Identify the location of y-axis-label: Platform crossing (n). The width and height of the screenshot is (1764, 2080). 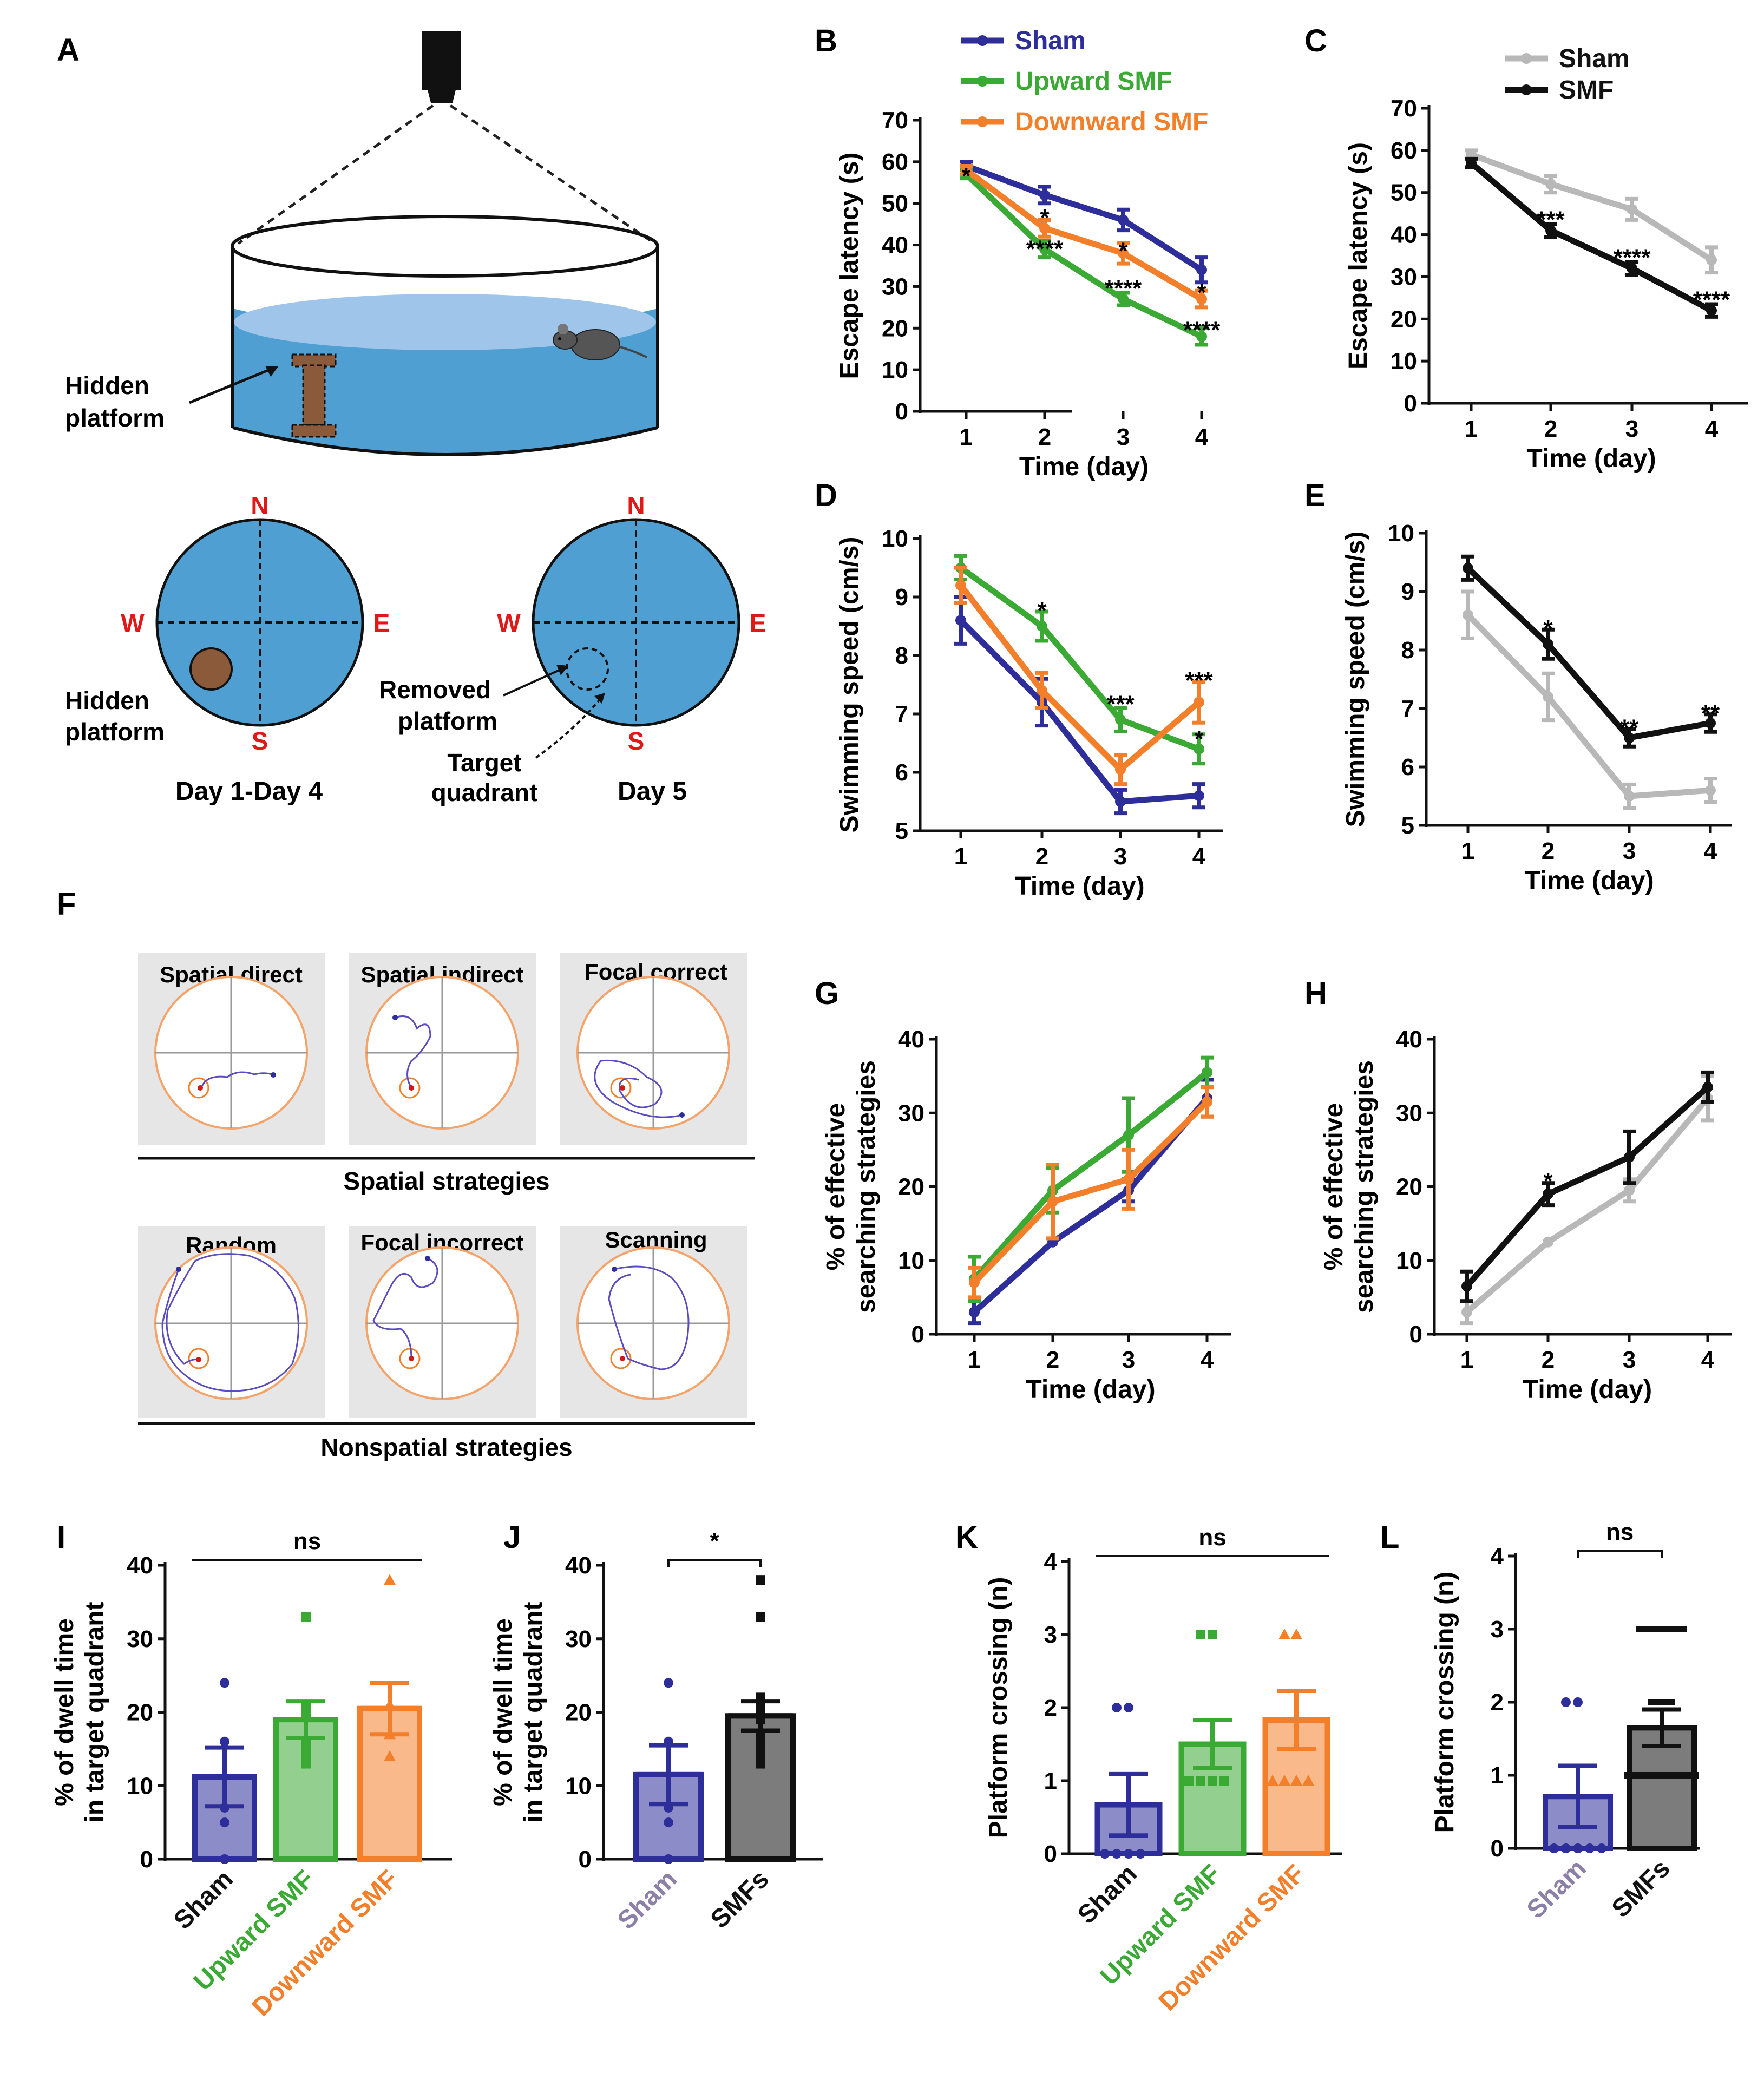
(999, 1708).